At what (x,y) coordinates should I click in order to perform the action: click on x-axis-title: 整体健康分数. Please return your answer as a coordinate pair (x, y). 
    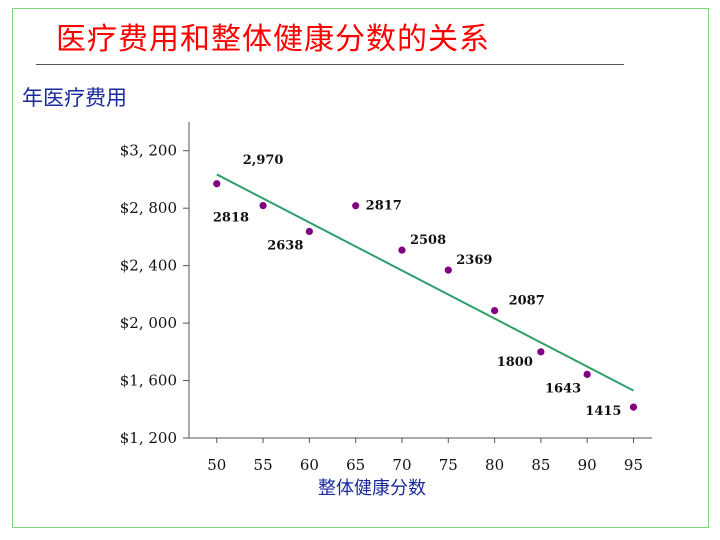
    Looking at the image, I should click on (372, 488).